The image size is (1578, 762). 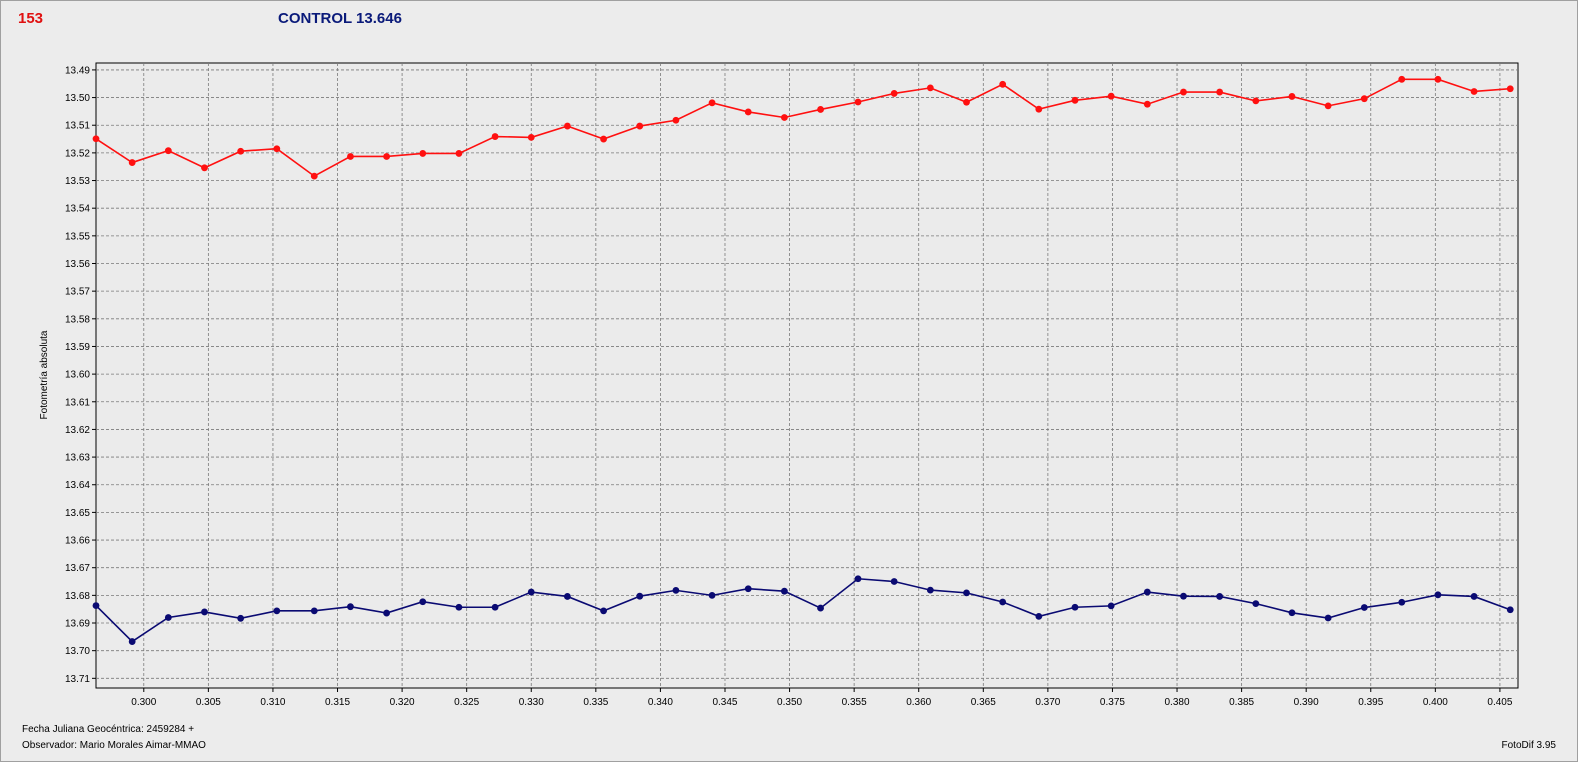 I want to click on y-tick-label: 13.63, so click(x=77, y=458).